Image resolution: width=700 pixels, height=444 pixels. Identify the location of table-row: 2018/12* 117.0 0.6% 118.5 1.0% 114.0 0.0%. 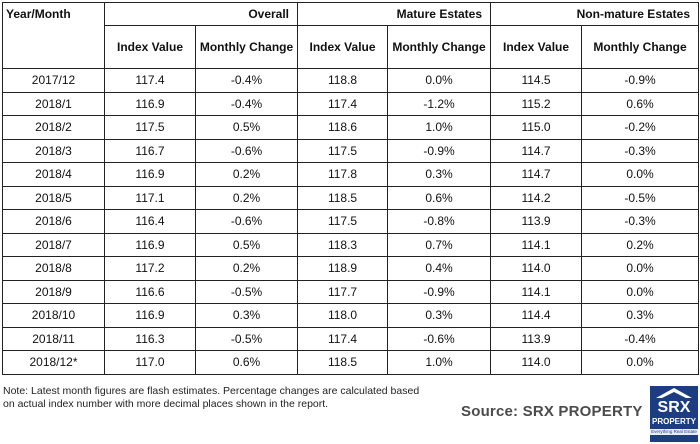
(351, 362).